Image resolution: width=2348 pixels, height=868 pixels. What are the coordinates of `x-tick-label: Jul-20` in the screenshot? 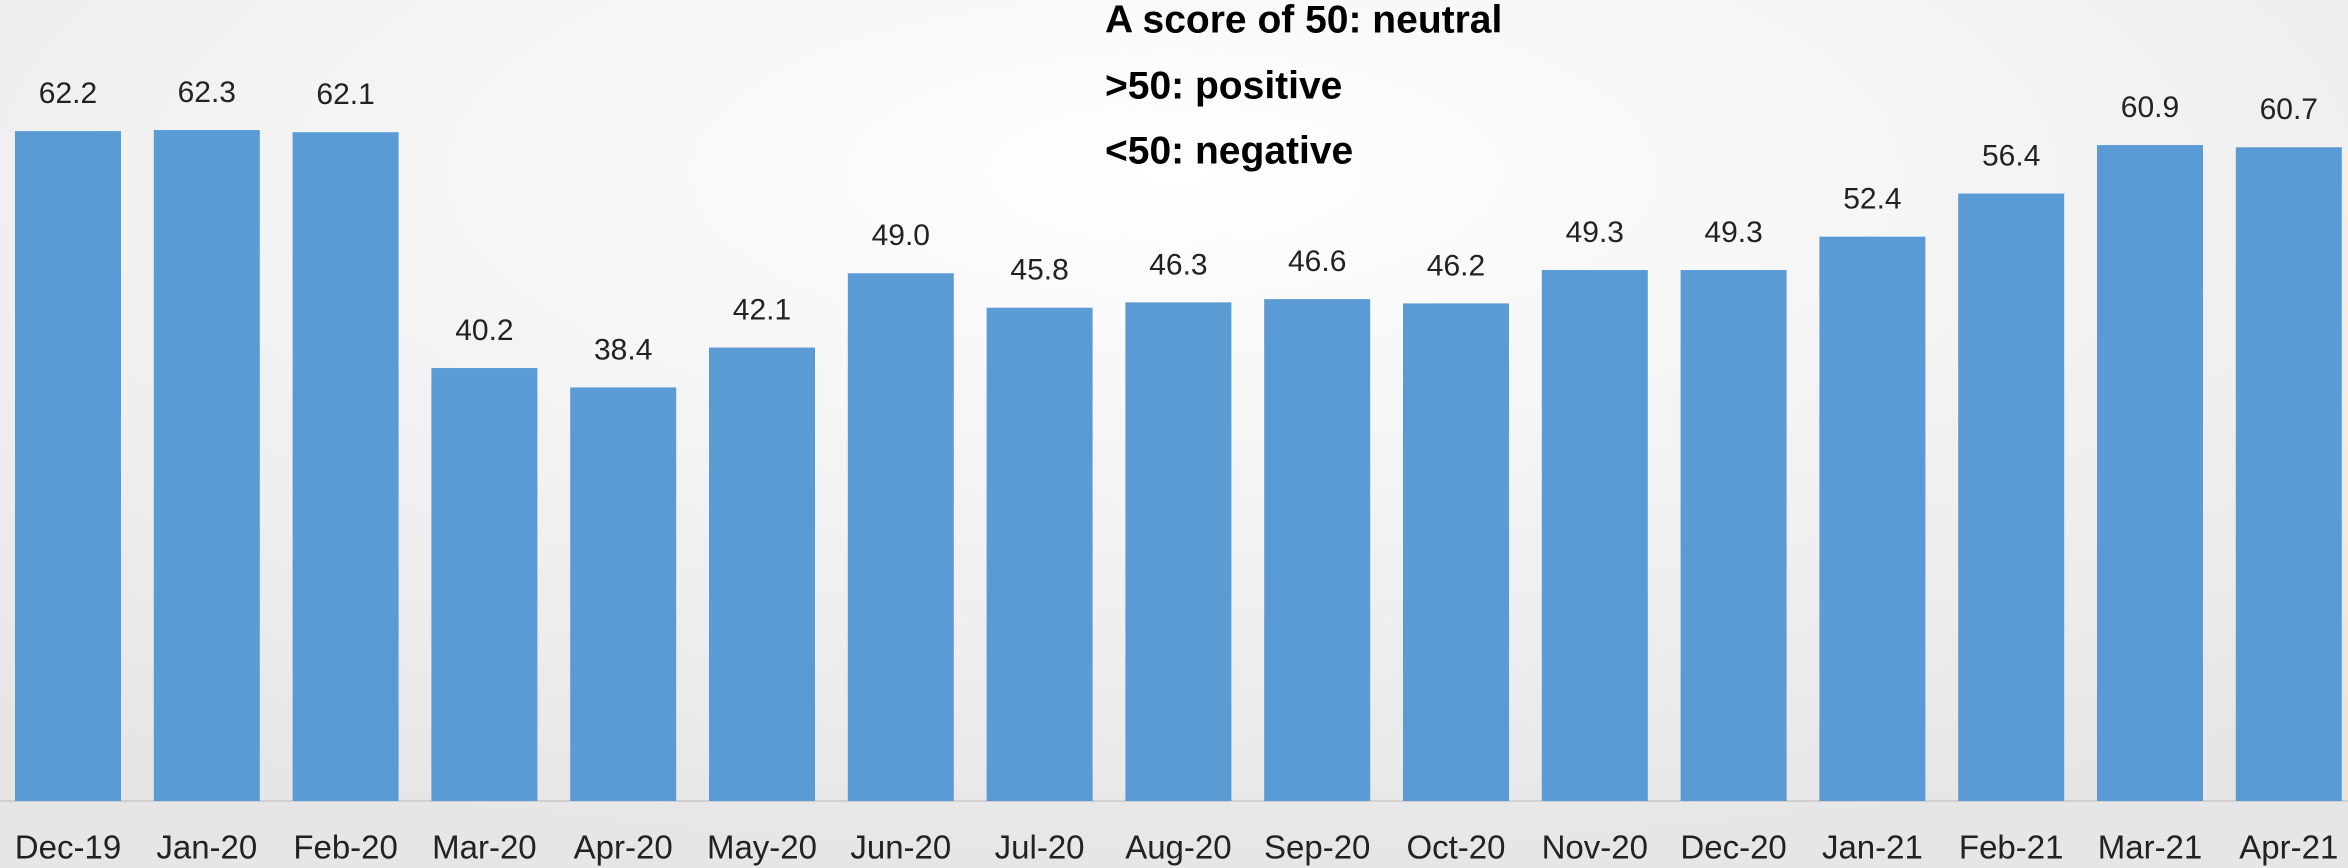 It's located at (1040, 847).